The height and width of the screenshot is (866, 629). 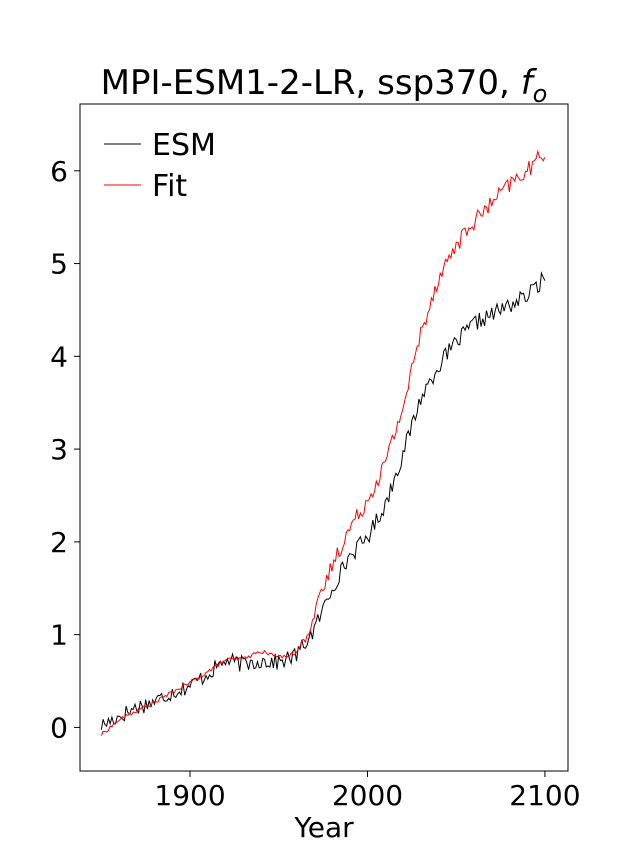 I want to click on y-tick-label: 4, so click(x=59, y=356).